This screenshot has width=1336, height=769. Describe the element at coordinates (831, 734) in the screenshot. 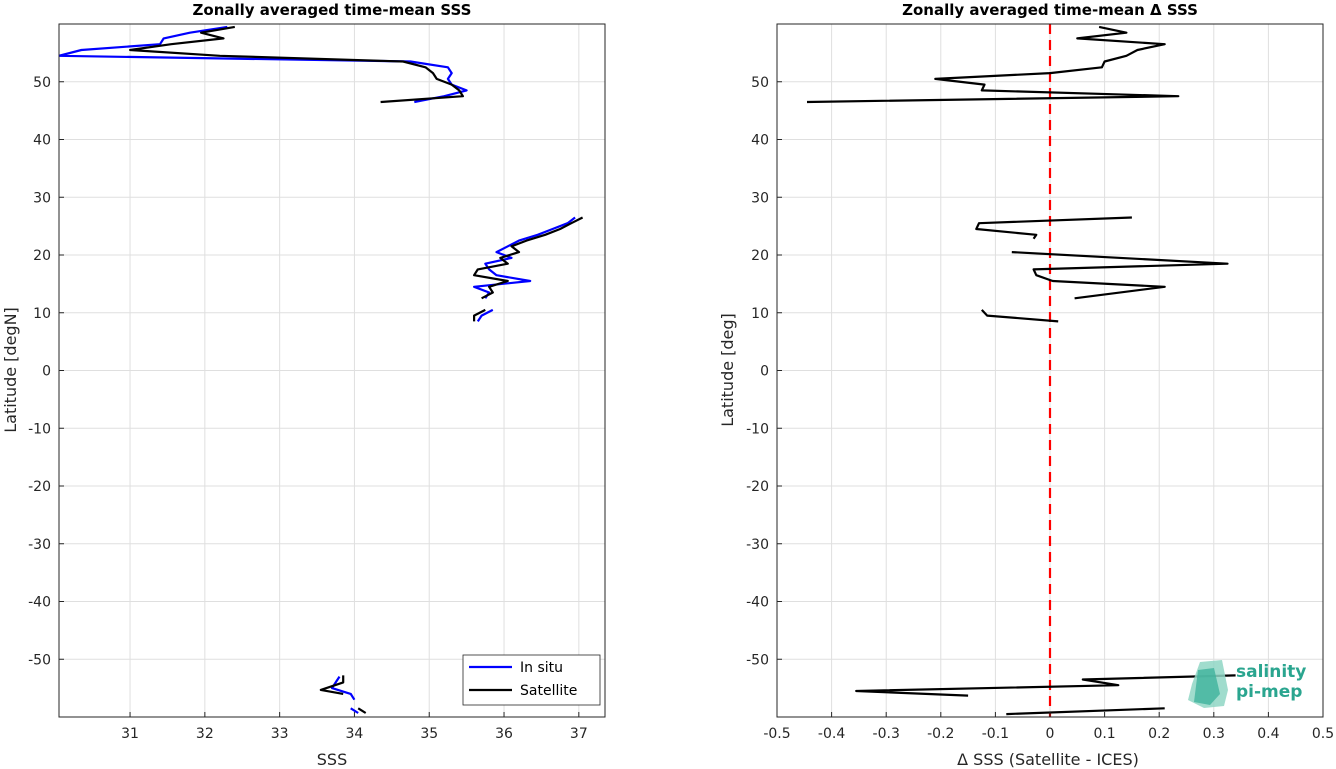

I see `delta-sss-x-tick-label: -0.4` at that location.